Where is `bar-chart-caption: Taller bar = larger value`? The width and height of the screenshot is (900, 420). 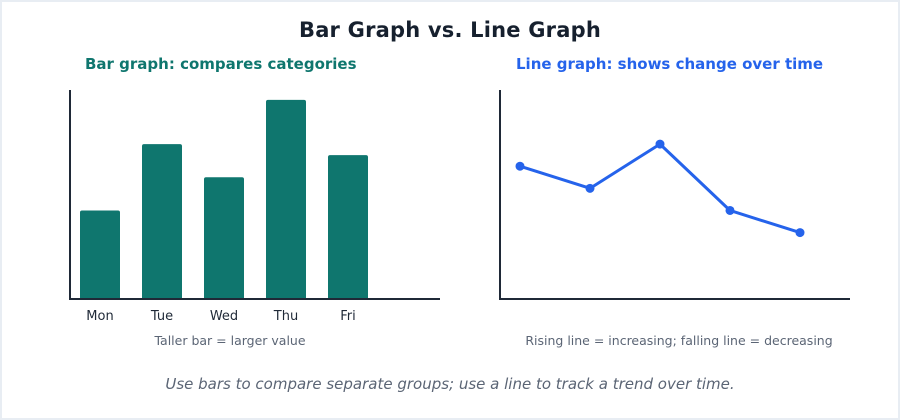 bar-chart-caption: Taller bar = larger value is located at coordinates (230, 340).